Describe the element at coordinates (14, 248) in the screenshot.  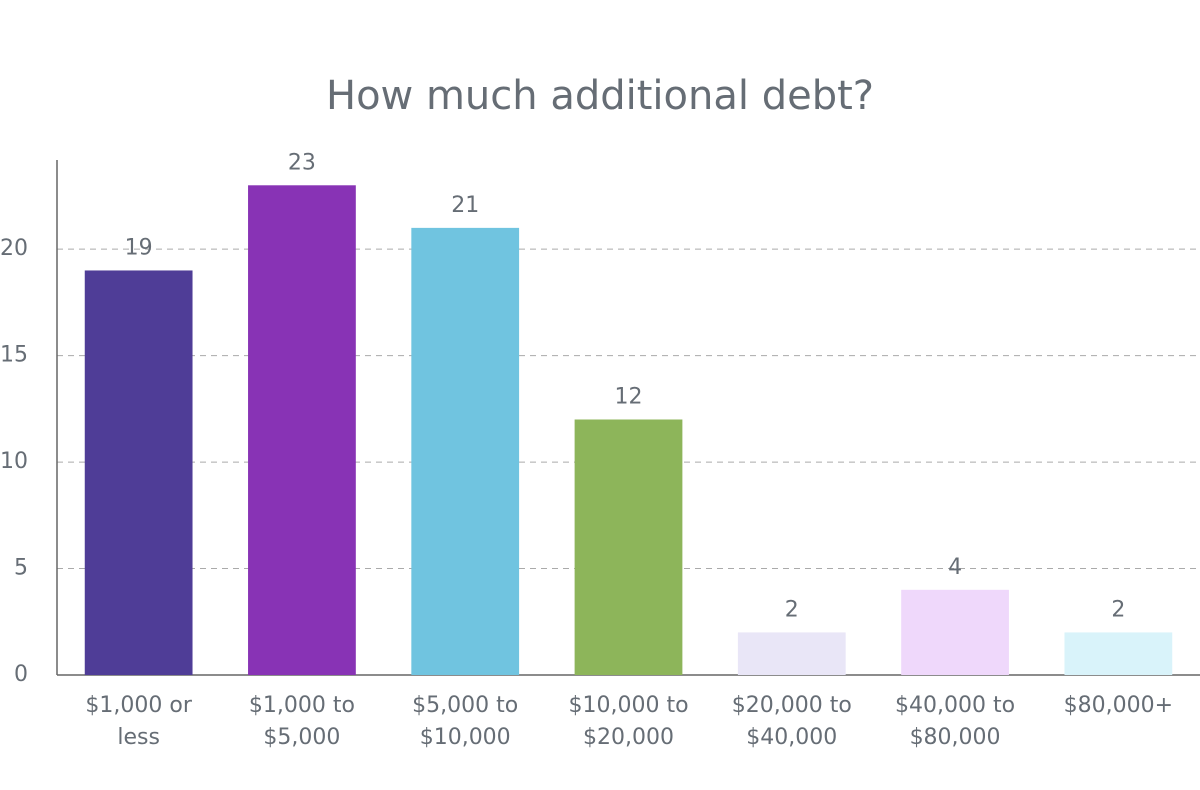
I see `y-tick-label: 20` at that location.